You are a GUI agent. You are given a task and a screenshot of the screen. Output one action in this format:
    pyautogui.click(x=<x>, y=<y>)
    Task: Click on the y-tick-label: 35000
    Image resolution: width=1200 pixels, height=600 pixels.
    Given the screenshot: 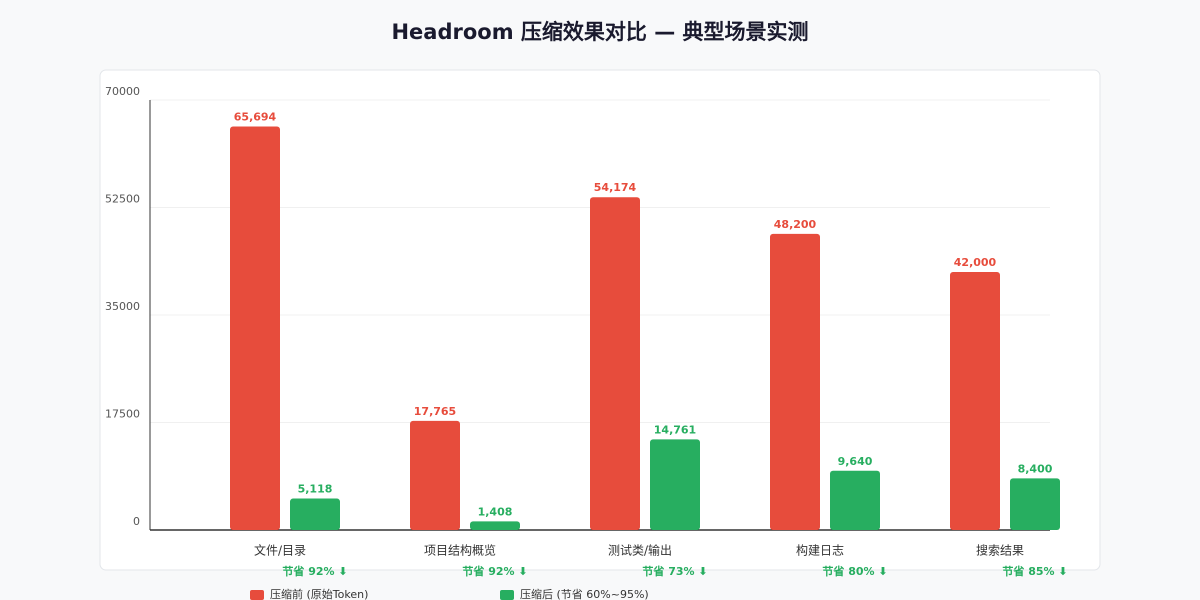 What is the action you would take?
    pyautogui.click(x=122, y=306)
    